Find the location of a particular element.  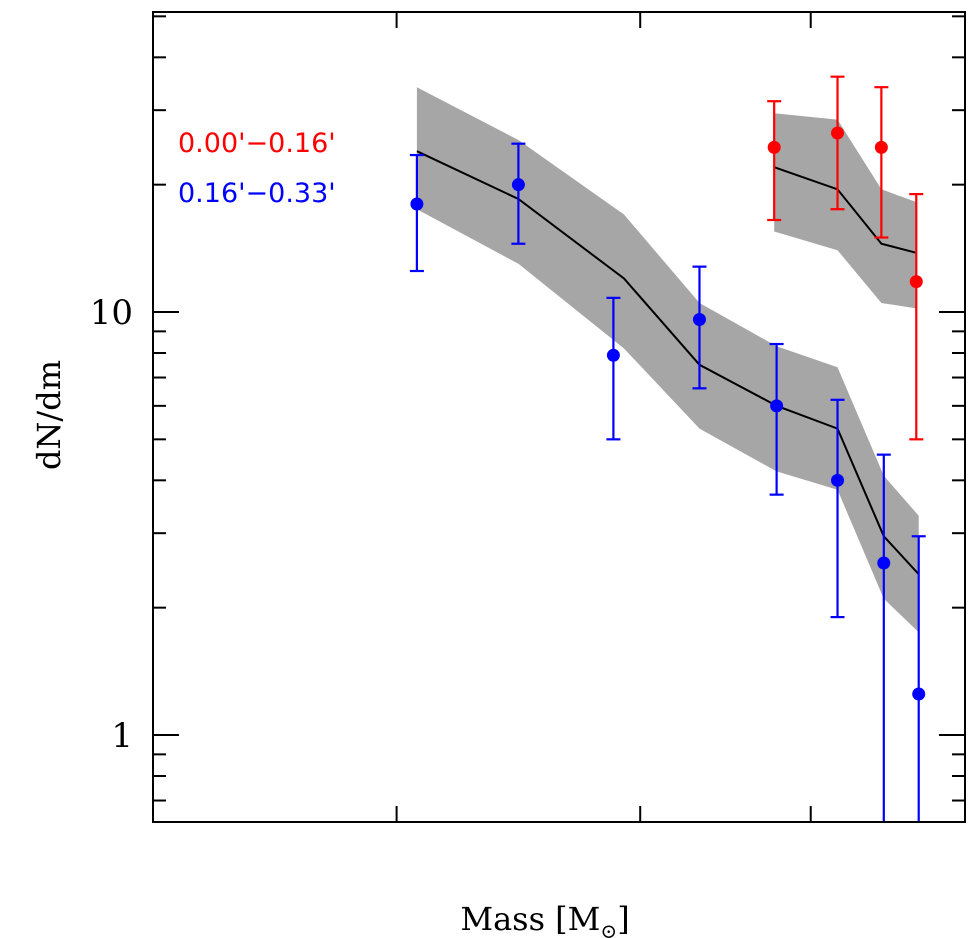

x-axis-label-close: ] is located at coordinates (623, 919).